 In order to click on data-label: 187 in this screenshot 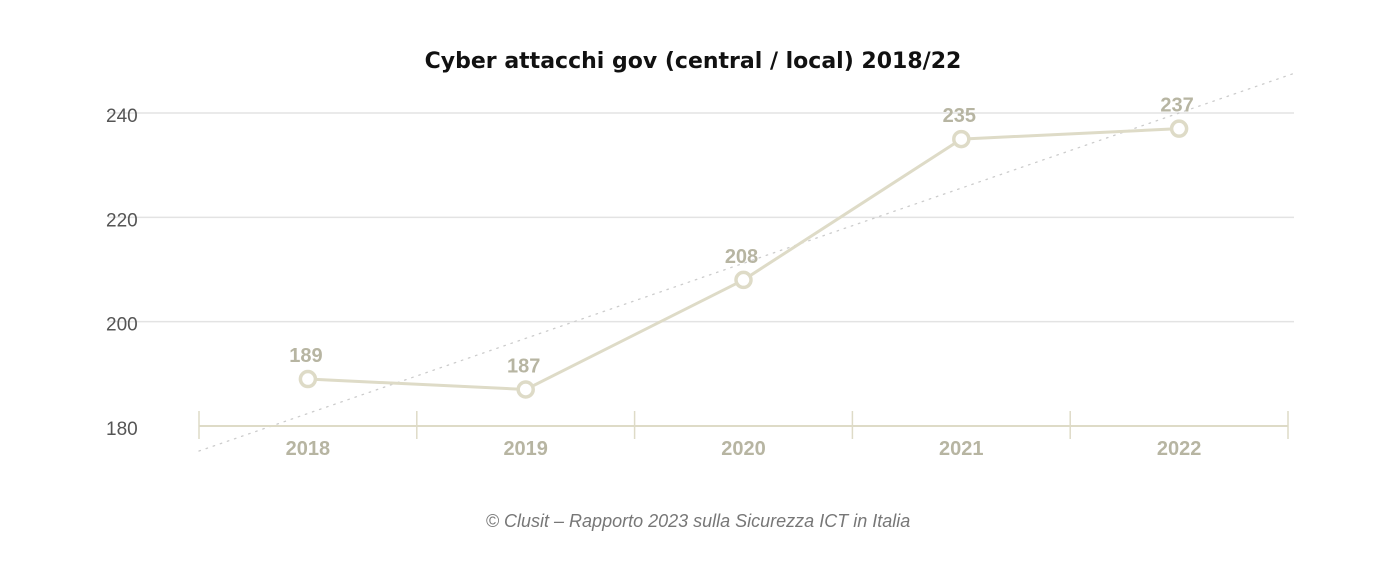, I will do `click(523, 366)`.